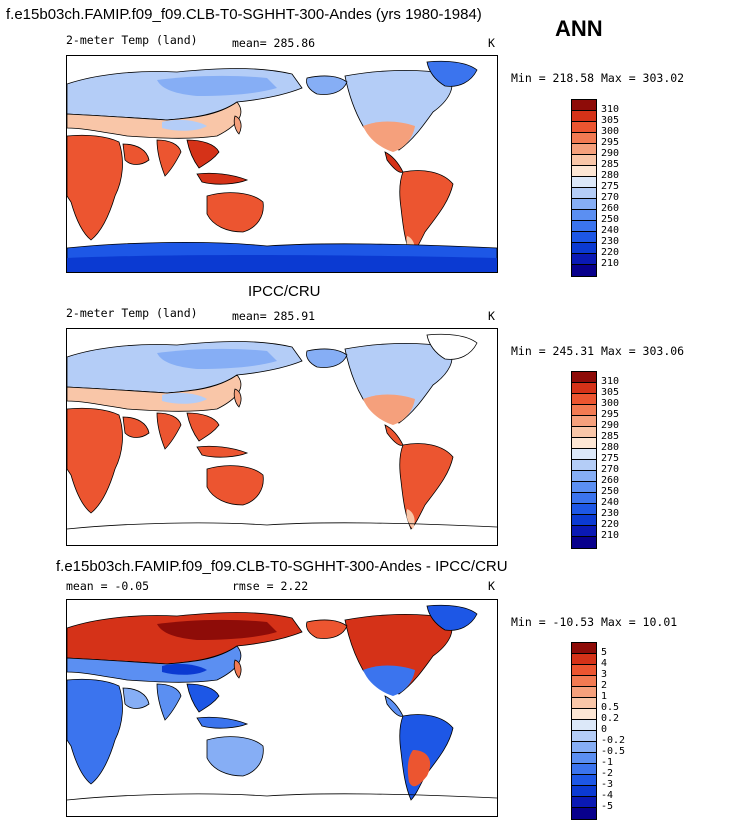 The width and height of the screenshot is (733, 821). Describe the element at coordinates (274, 316) in the screenshot. I see `panel2-mean-label: mean= 285.91` at that location.